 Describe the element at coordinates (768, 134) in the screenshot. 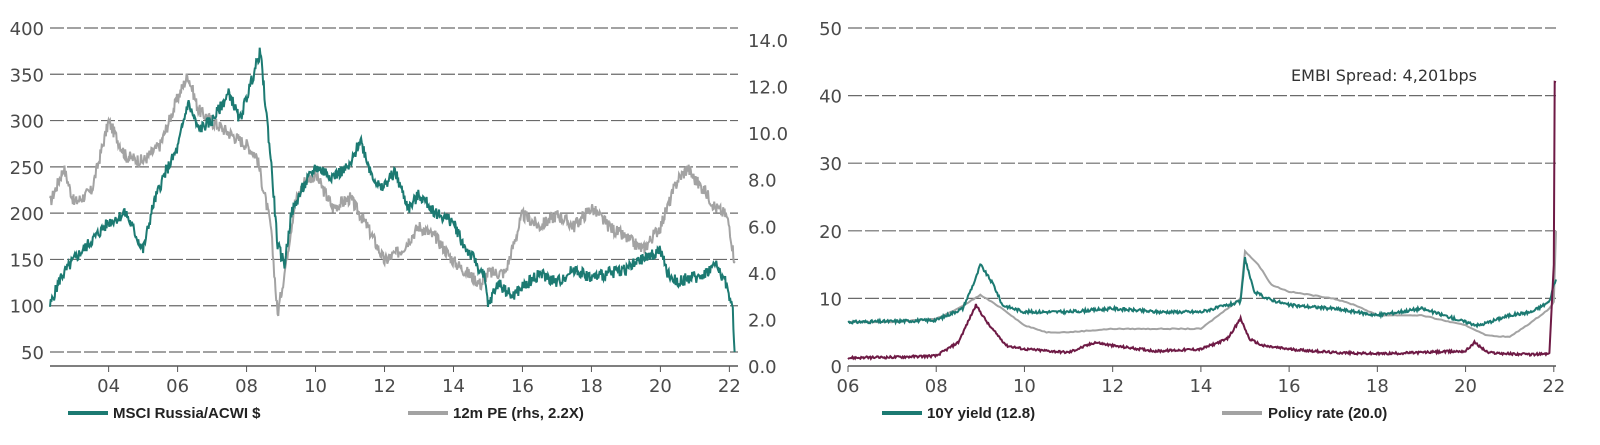

I see `y-right-tick-label: 10.0` at that location.